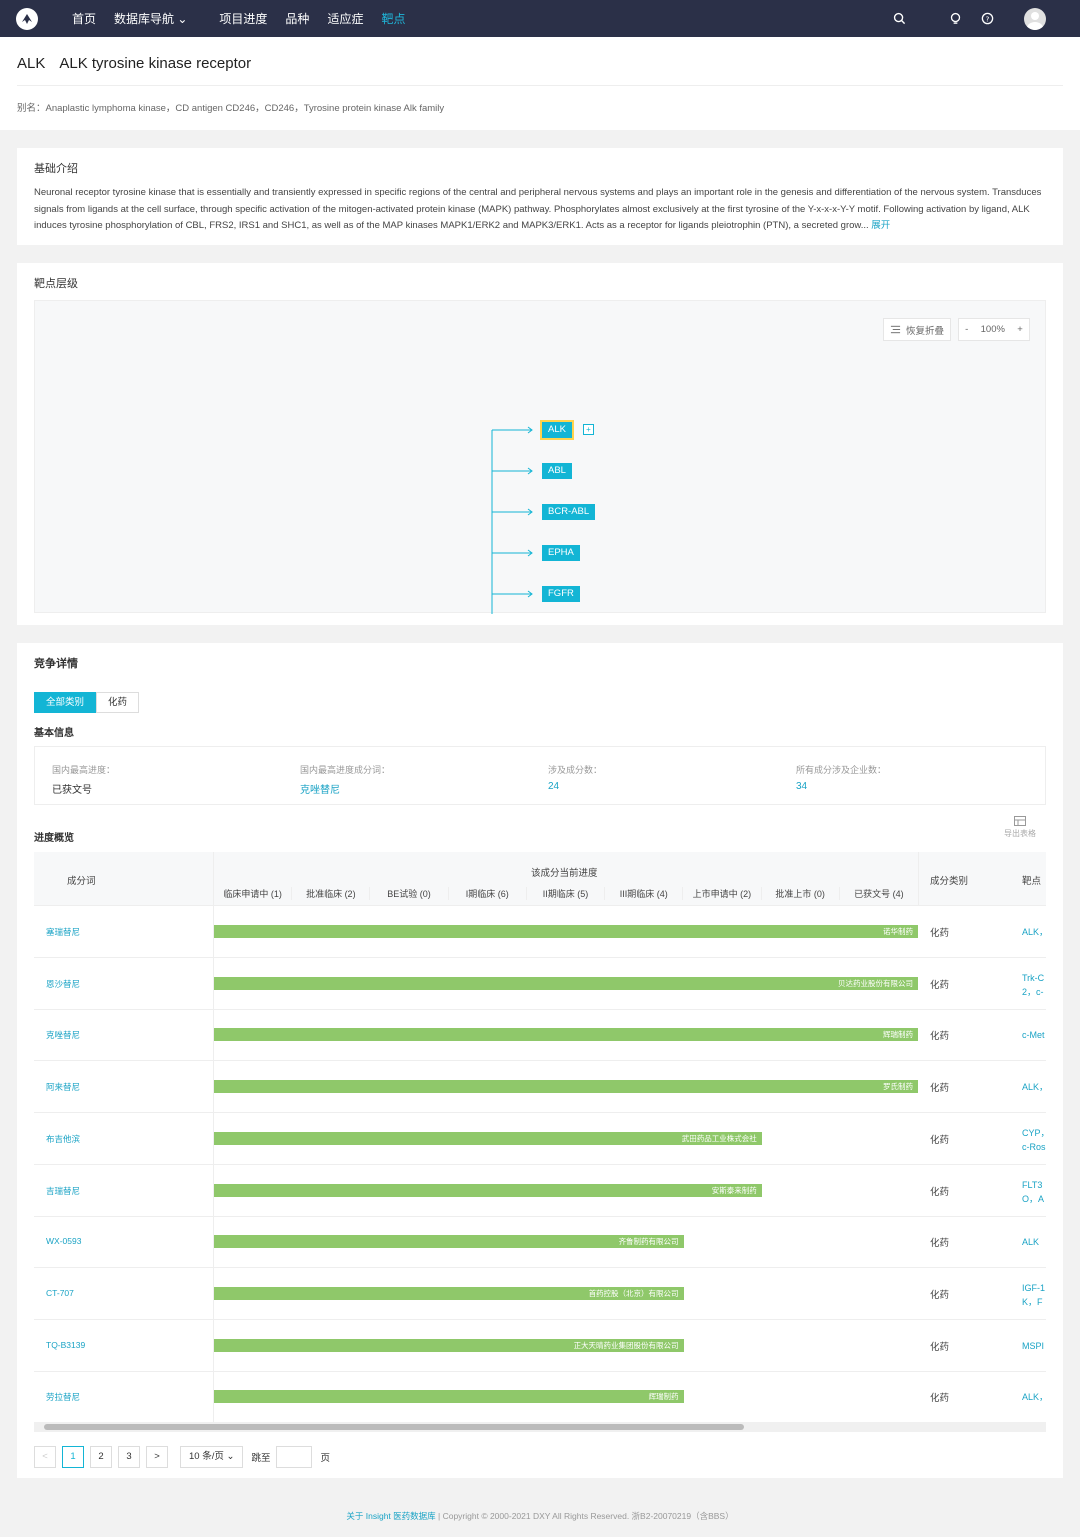  Describe the element at coordinates (1033, 991) in the screenshot. I see `target-link: 2，c-` at that location.